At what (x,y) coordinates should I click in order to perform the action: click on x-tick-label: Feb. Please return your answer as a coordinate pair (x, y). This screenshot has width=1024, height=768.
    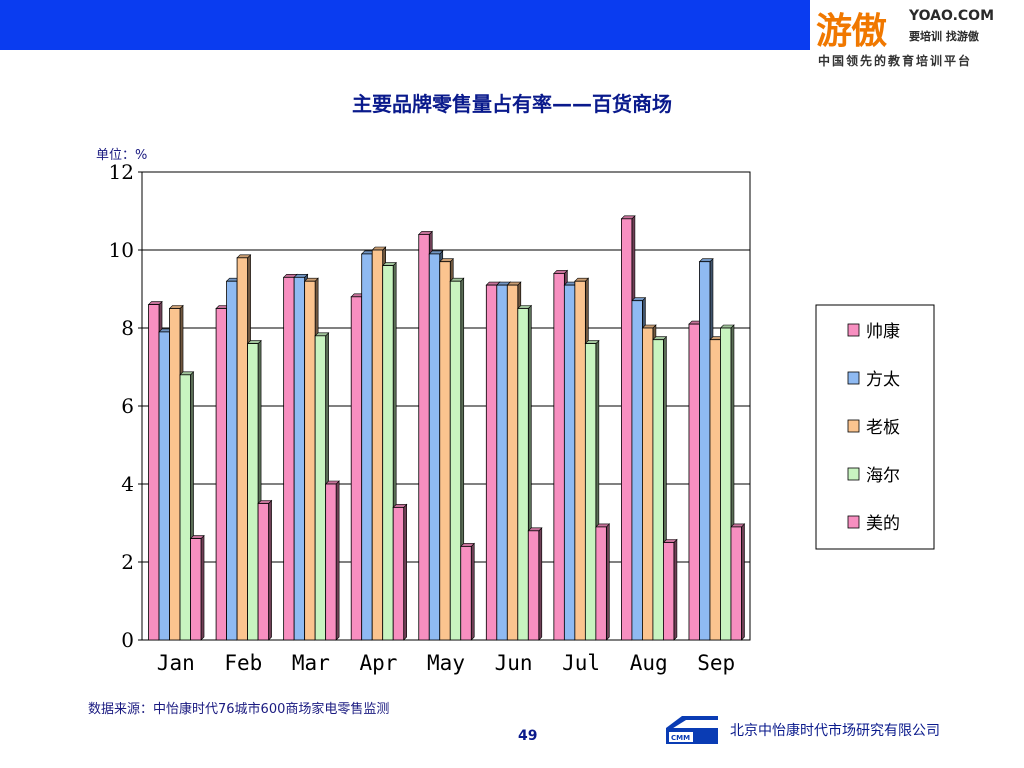
    Looking at the image, I should click on (243, 663).